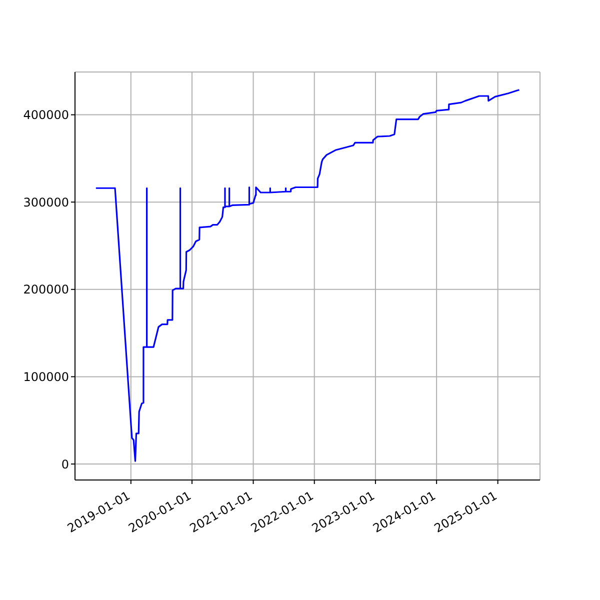 Image resolution: width=600 pixels, height=600 pixels. I want to click on y-tick-label: 200000, so click(46, 289).